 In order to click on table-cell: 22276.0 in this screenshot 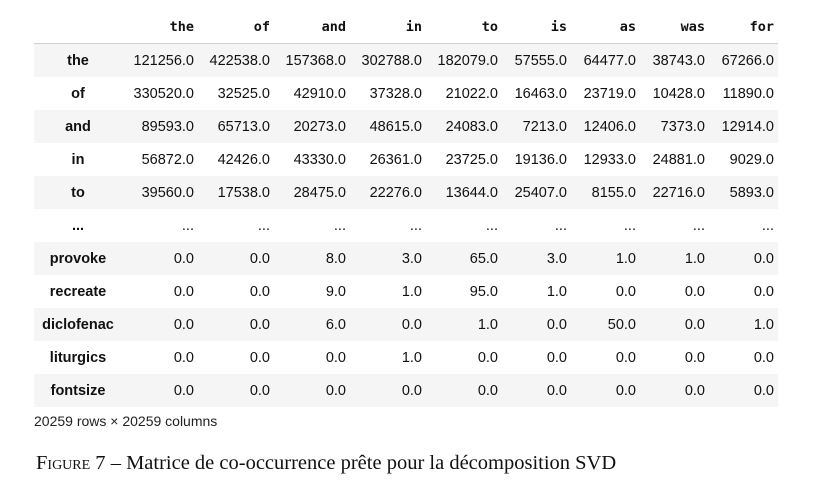, I will do `click(395, 192)`.